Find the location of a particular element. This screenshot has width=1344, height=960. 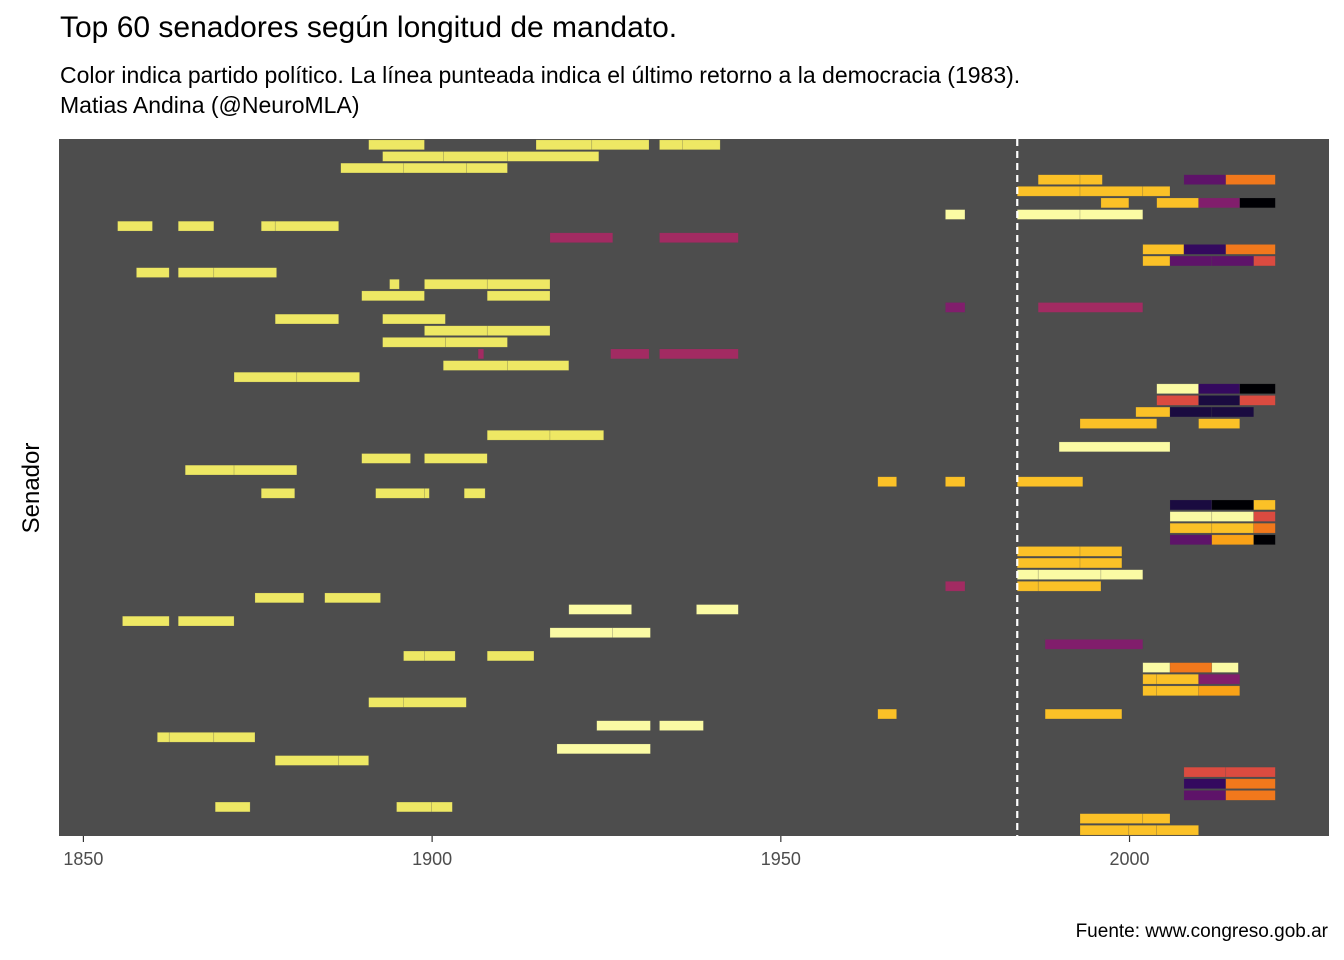

x-tick-label: 1950 is located at coordinates (781, 859).